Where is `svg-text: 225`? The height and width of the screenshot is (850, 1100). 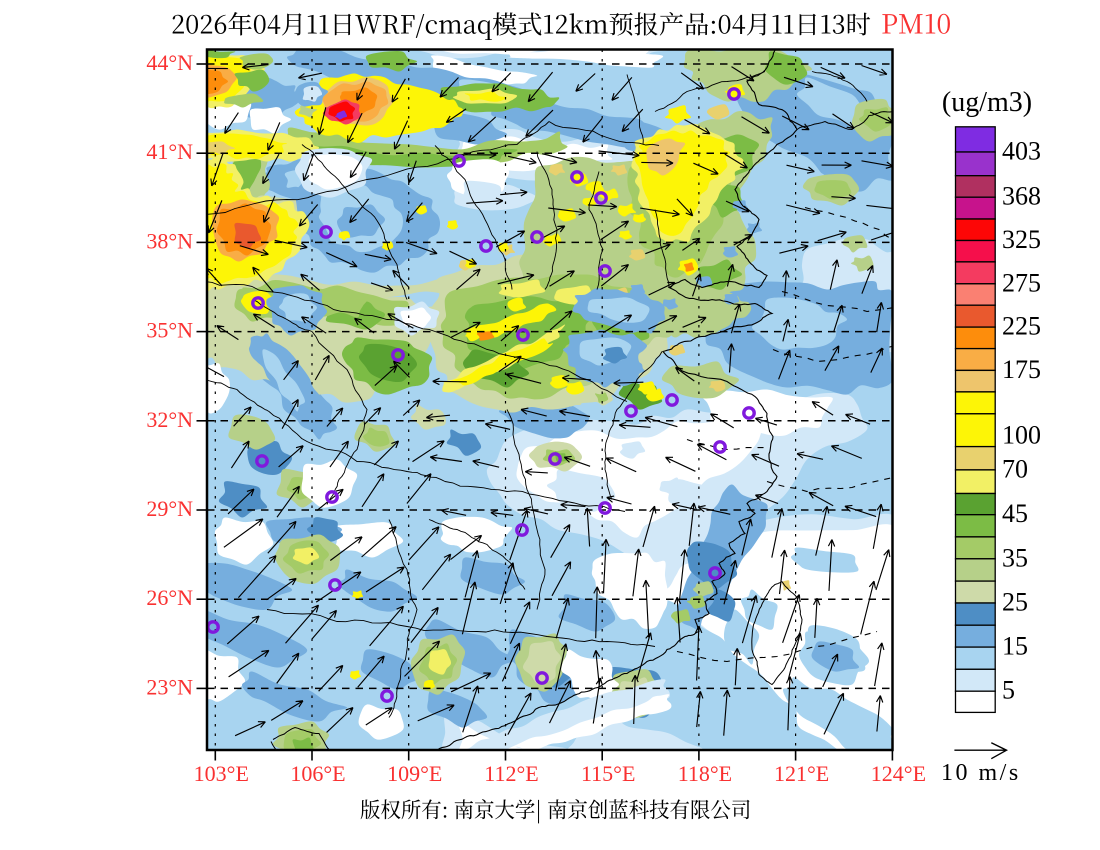
svg-text: 225 is located at coordinates (1021, 326).